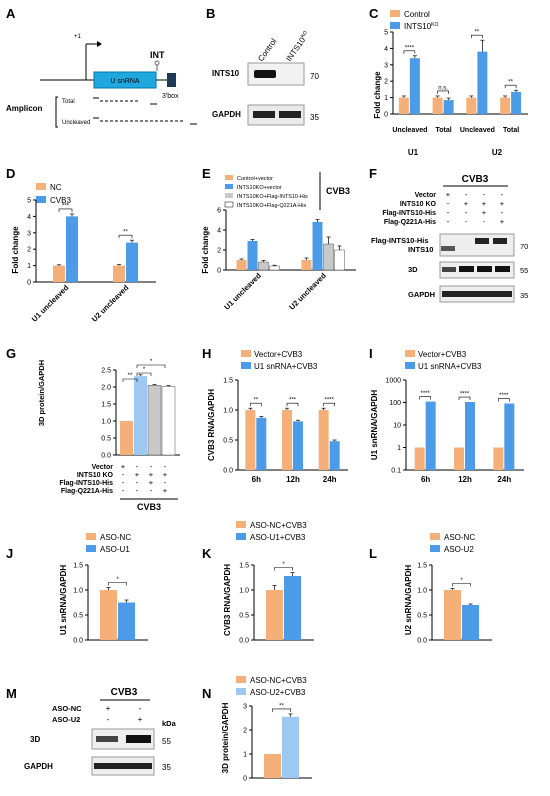 The height and width of the screenshot is (796, 550). I want to click on chart-d: 0 1 2 3 4 5 *** U1 uncleaved ** U2 uncleaved, so click(91, 261).